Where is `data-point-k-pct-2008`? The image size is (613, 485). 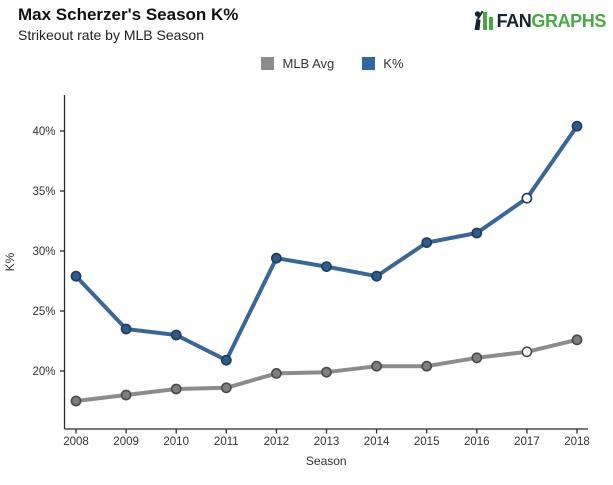
data-point-k-pct-2008 is located at coordinates (76, 276).